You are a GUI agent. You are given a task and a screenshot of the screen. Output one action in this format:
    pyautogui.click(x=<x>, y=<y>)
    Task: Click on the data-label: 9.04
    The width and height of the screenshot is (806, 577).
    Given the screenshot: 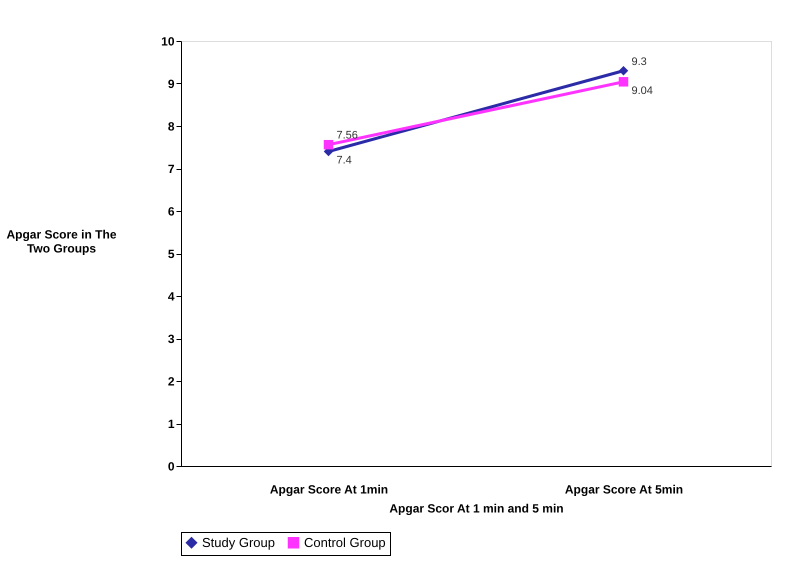 What is the action you would take?
    pyautogui.click(x=642, y=90)
    